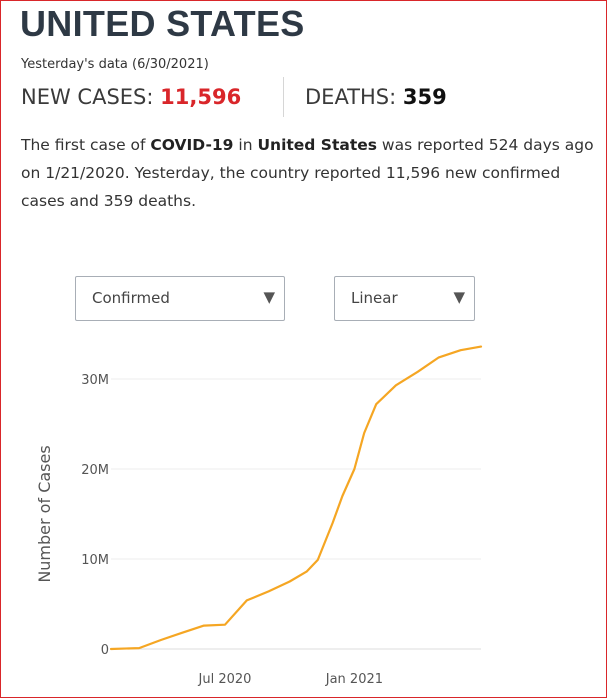  I want to click on deaths-label: DEATHS:, so click(351, 97).